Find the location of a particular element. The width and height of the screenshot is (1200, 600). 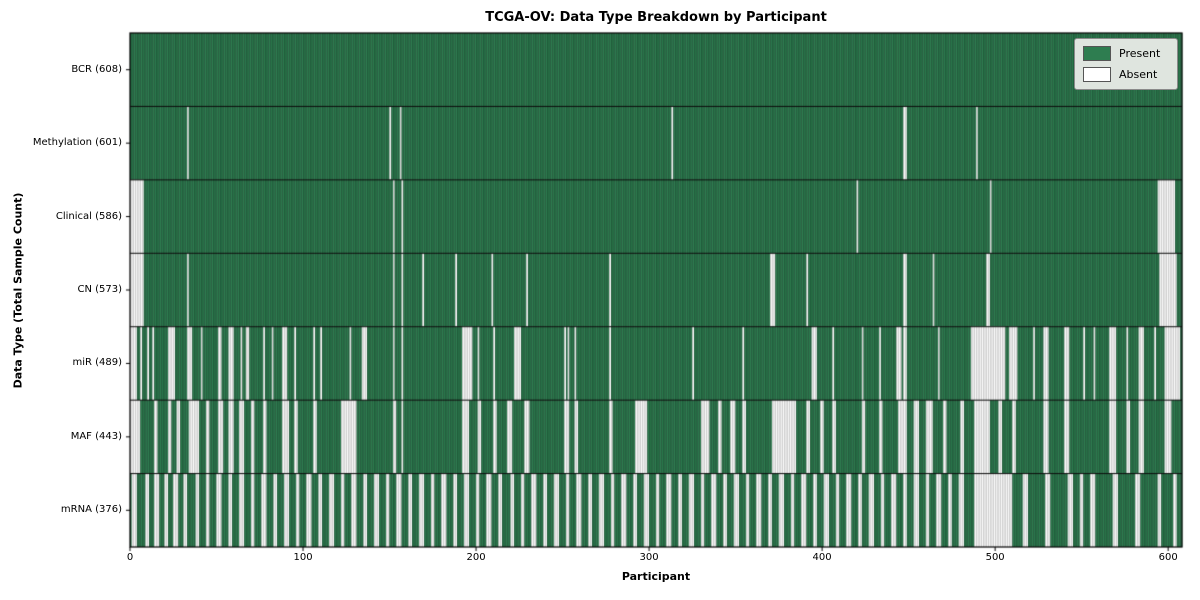

x-tick-label: 0 is located at coordinates (130, 557).